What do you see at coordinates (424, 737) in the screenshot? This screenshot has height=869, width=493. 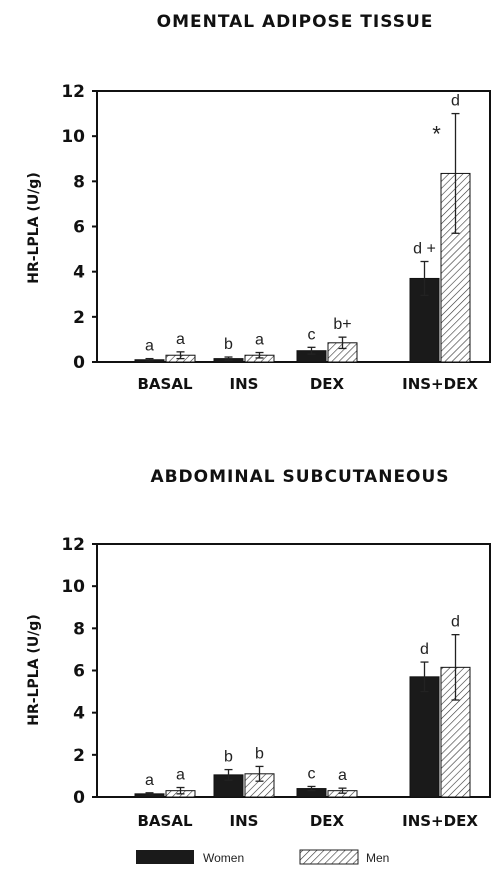 I see `bar-women` at bounding box center [424, 737].